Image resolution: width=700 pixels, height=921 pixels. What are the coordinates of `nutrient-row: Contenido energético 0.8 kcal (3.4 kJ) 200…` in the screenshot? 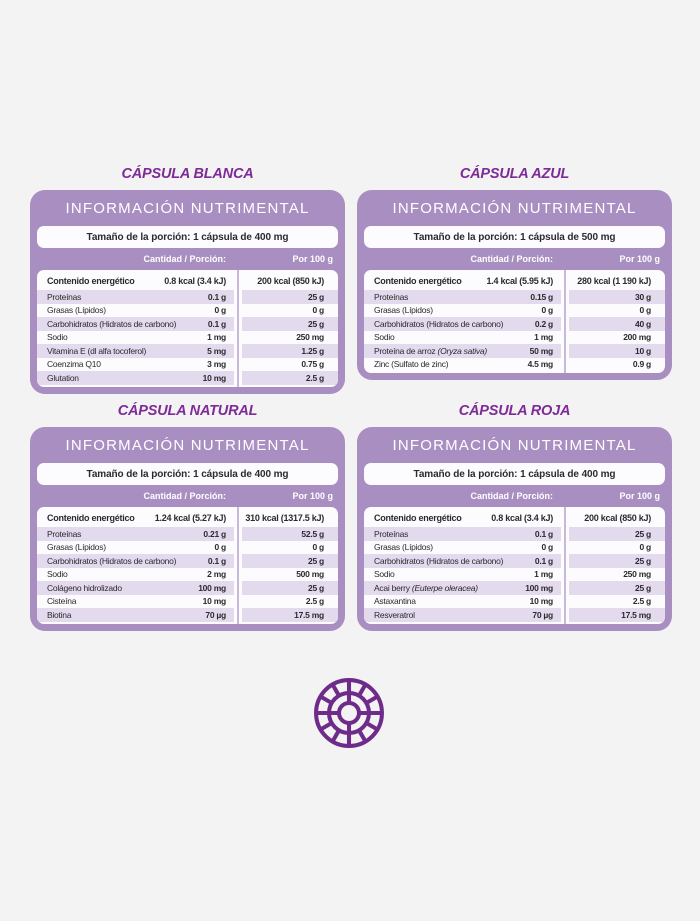 It's located at (514, 518).